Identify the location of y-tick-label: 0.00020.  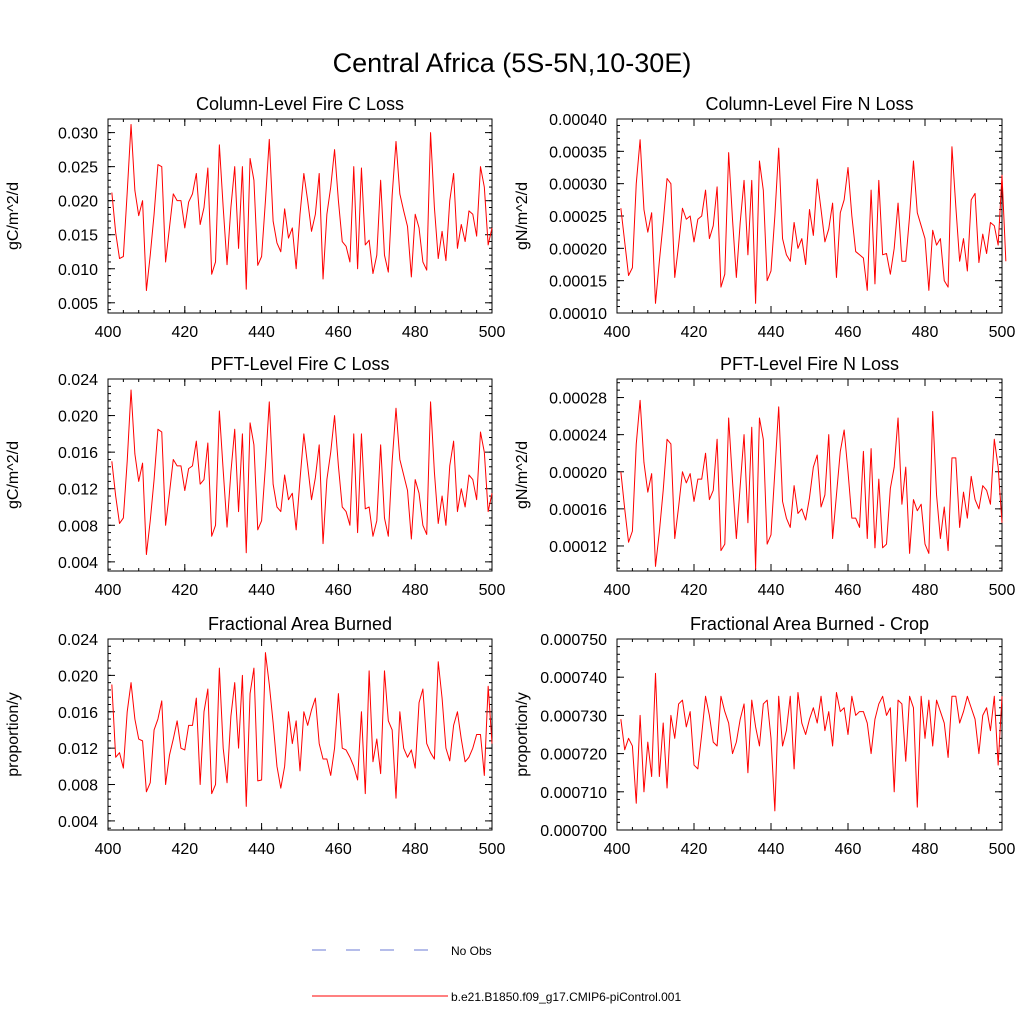
(578, 473).